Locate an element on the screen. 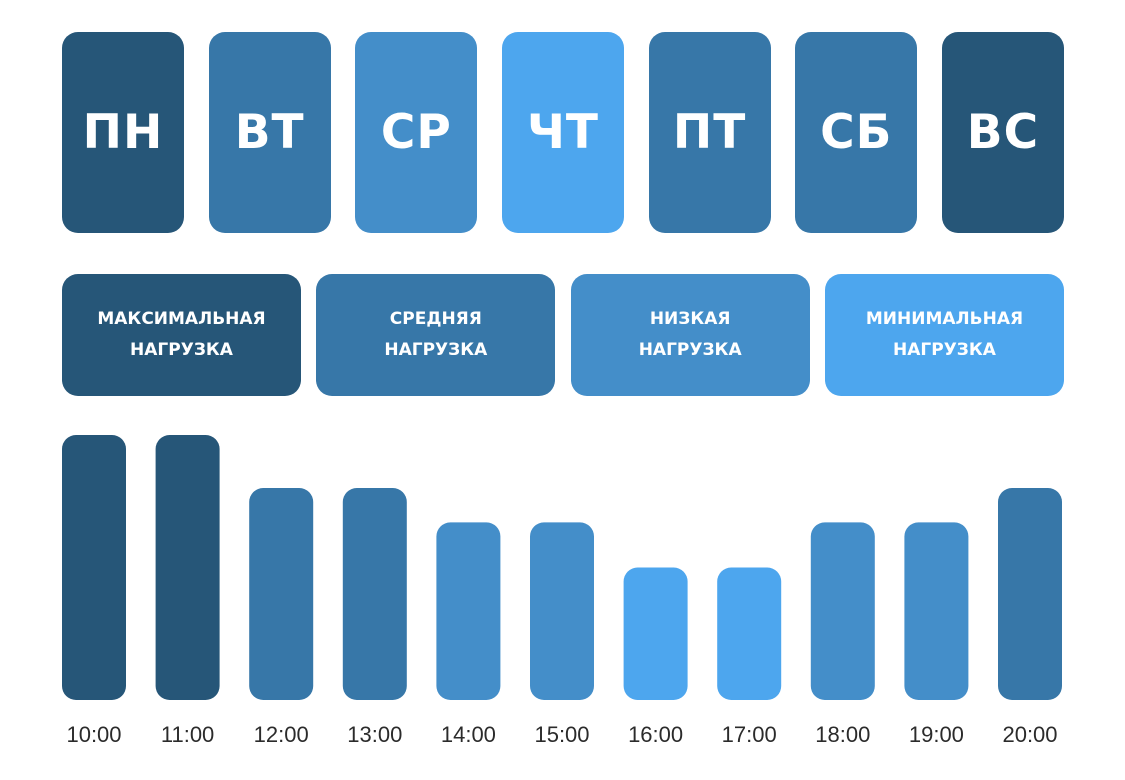 The height and width of the screenshot is (780, 1125). legend-min-load-line2: НАГРУЗКА is located at coordinates (944, 350).